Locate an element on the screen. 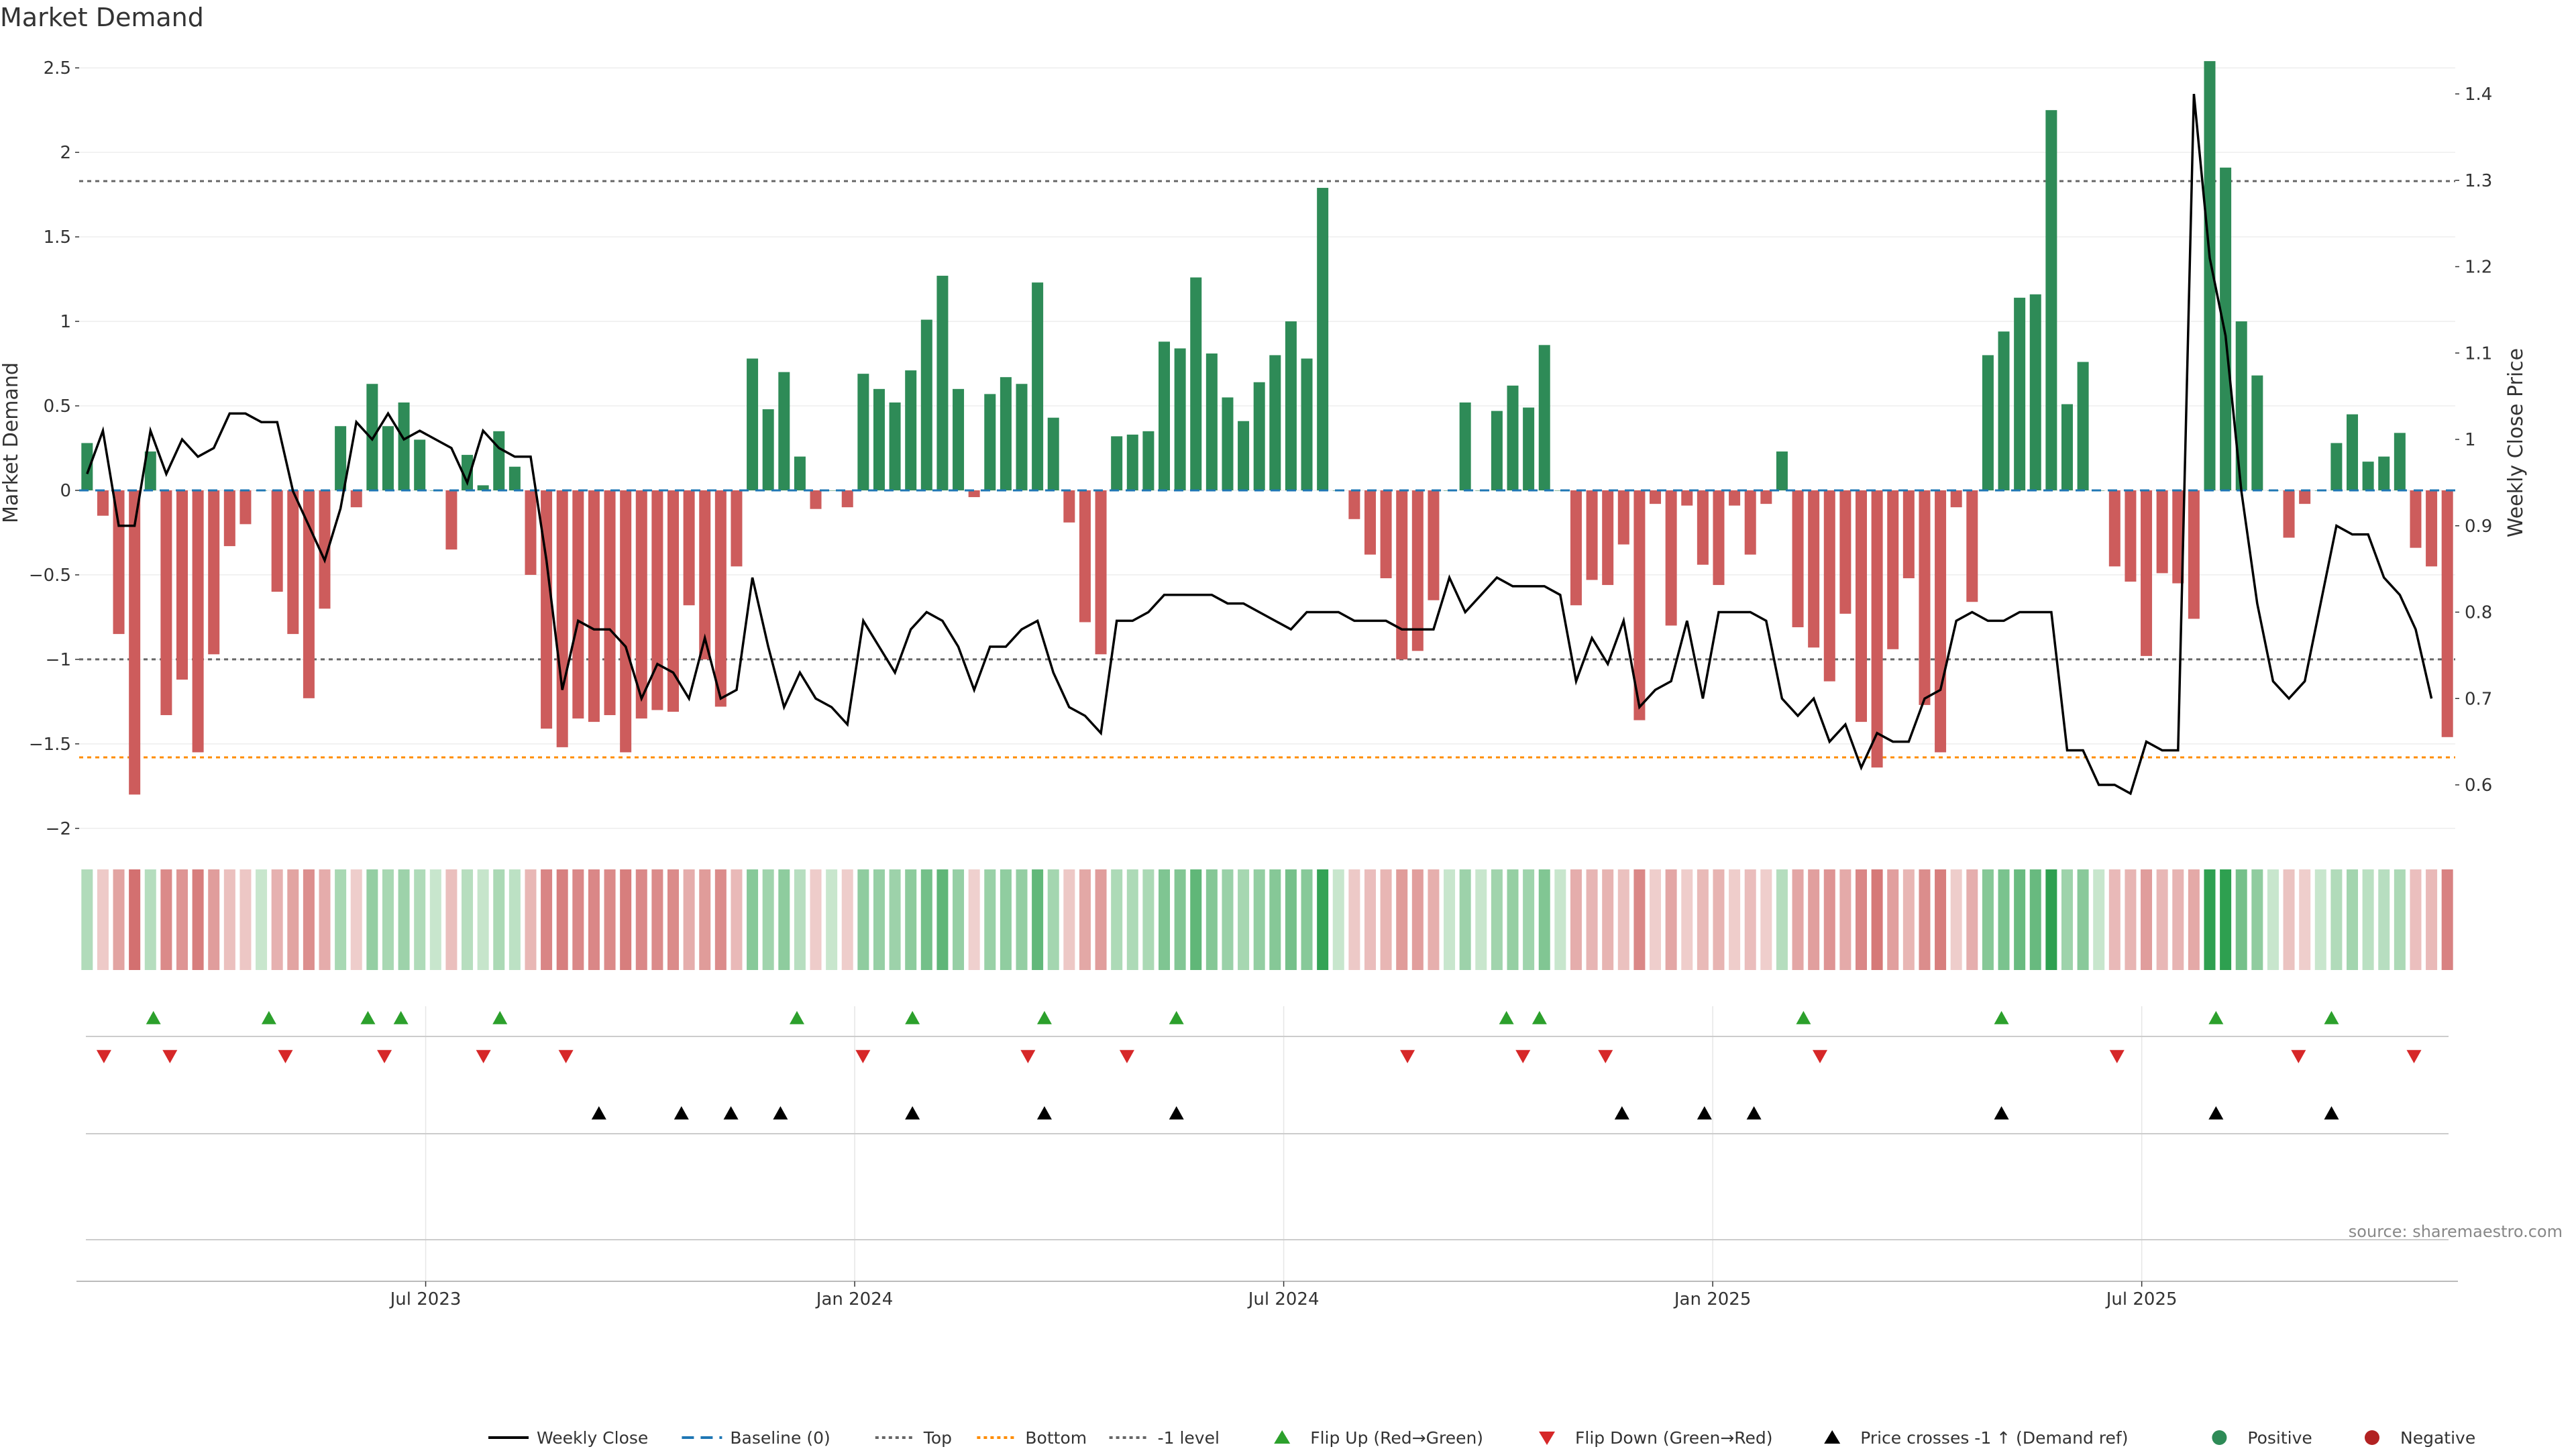 This screenshot has height=1449, width=2576. legend-label: Flip Down (Green→Red) is located at coordinates (1674, 1438).